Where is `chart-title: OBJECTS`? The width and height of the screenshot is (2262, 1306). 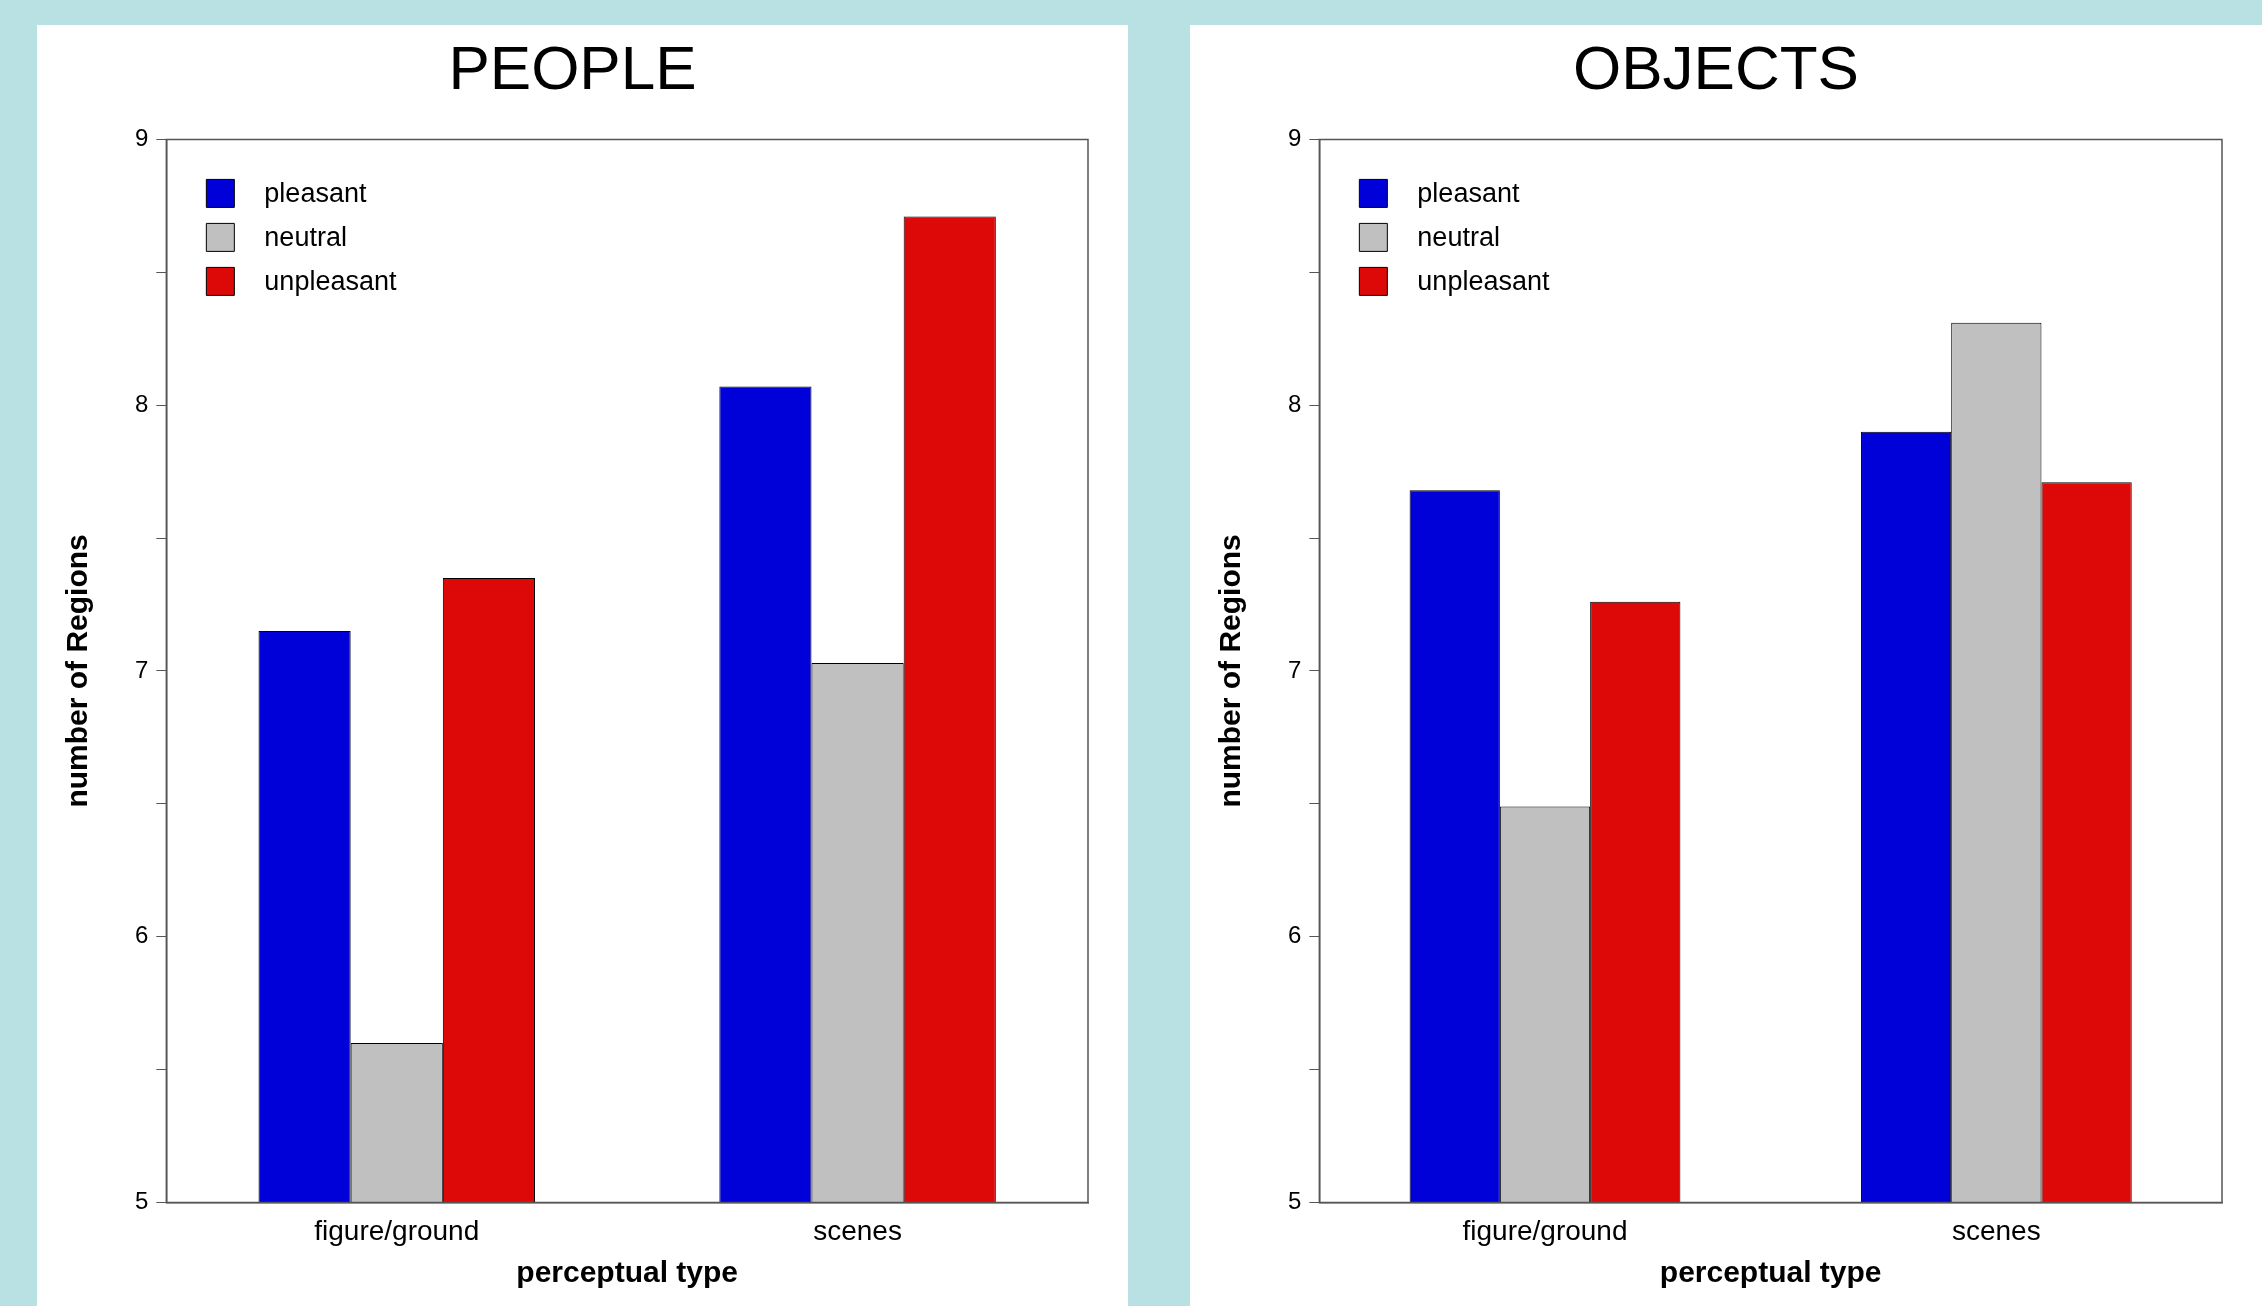
chart-title: OBJECTS is located at coordinates (1716, 68).